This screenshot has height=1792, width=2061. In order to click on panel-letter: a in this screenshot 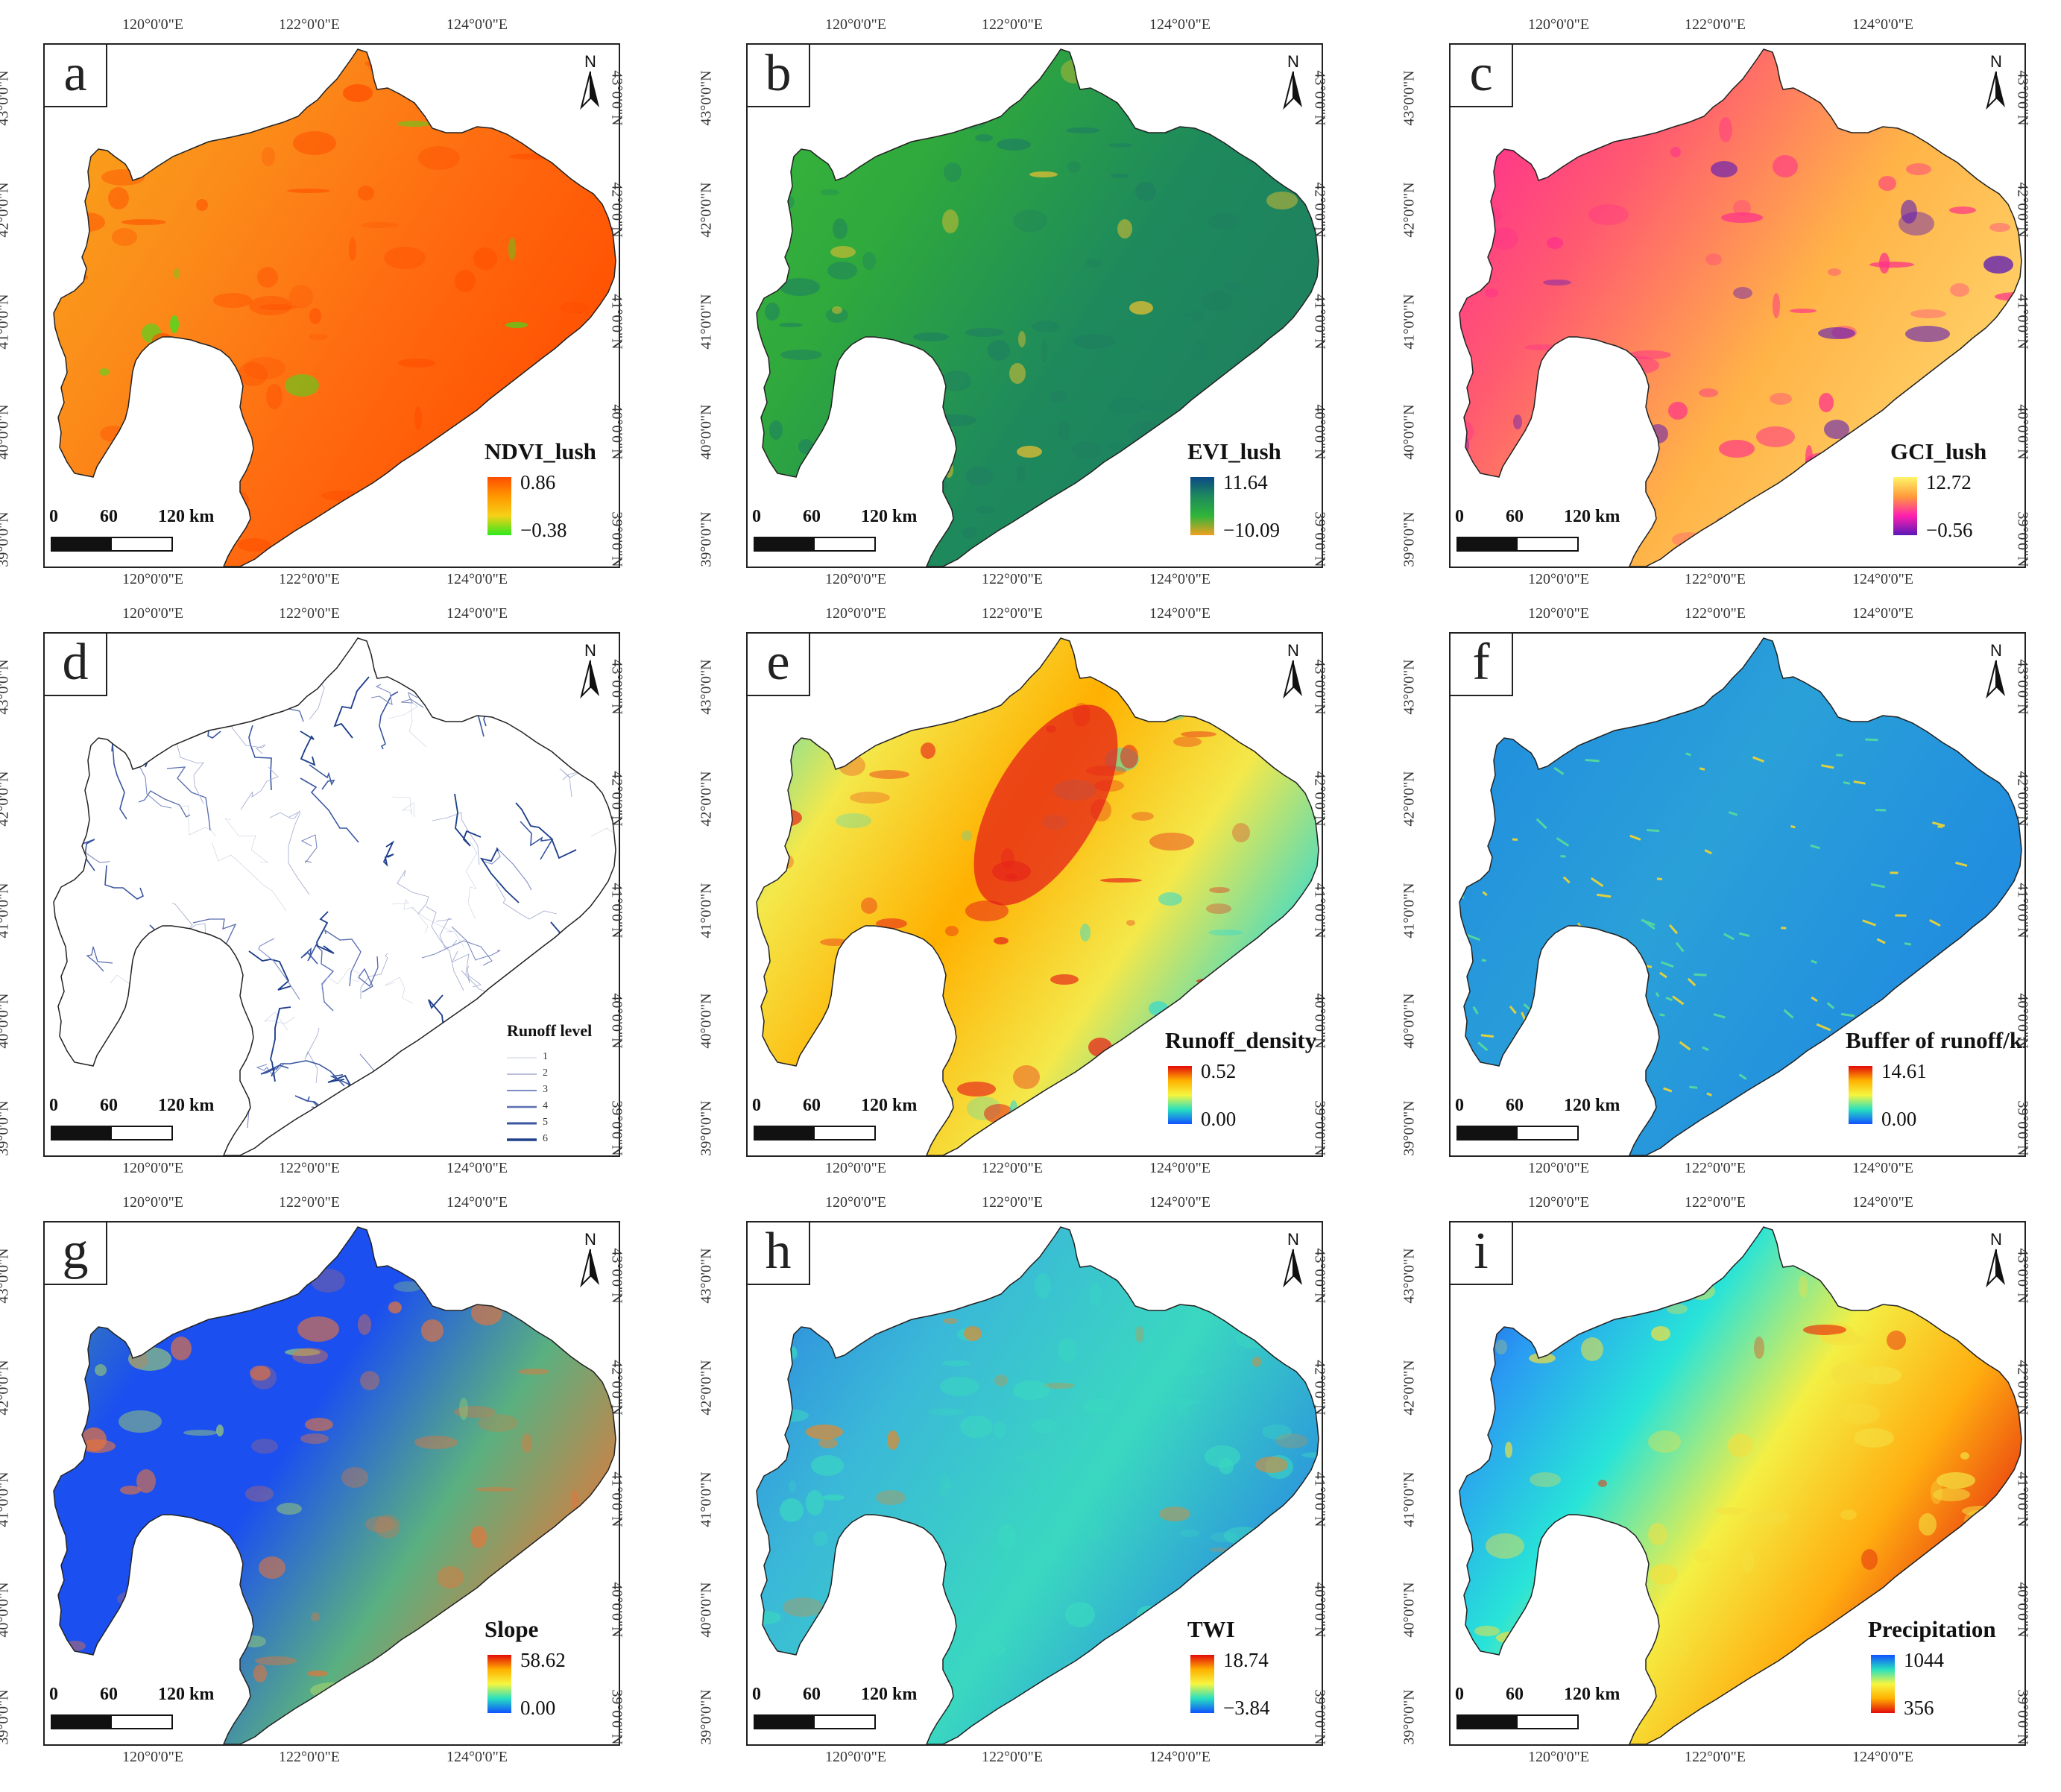, I will do `click(76, 76)`.